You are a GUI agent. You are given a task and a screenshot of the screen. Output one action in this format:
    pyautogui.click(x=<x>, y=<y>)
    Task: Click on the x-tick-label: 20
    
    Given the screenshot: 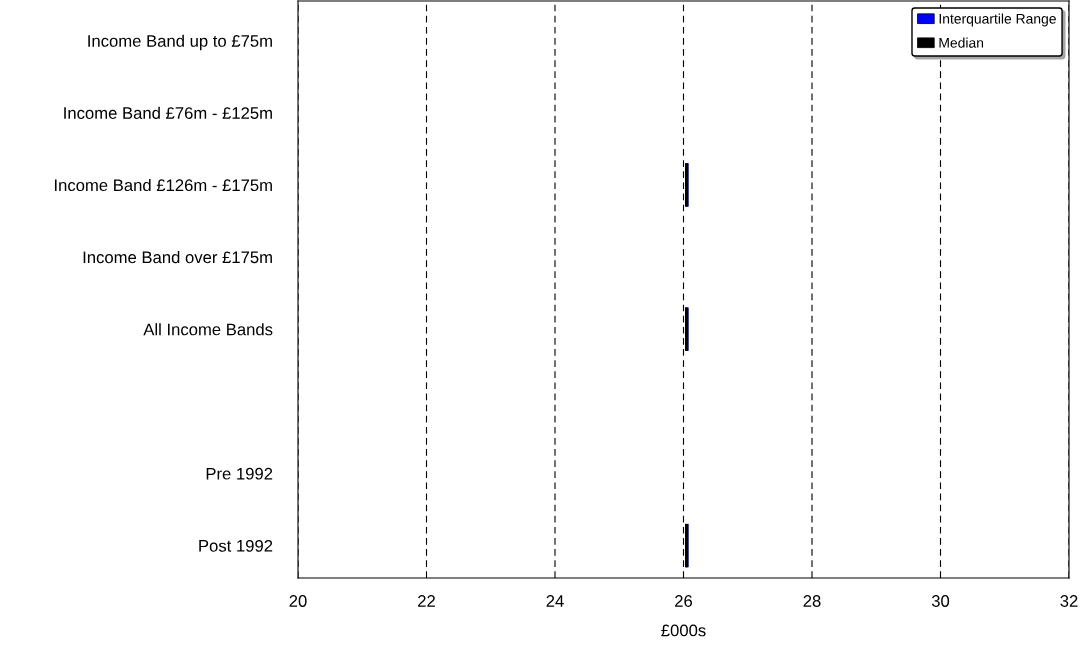 What is the action you would take?
    pyautogui.click(x=298, y=601)
    